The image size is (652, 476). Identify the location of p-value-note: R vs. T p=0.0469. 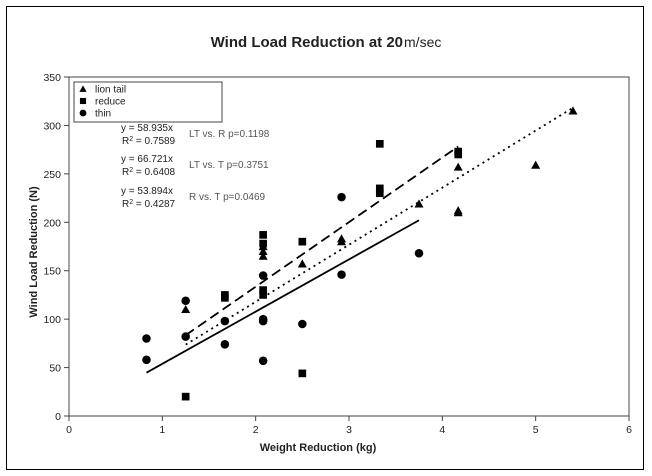
(227, 197).